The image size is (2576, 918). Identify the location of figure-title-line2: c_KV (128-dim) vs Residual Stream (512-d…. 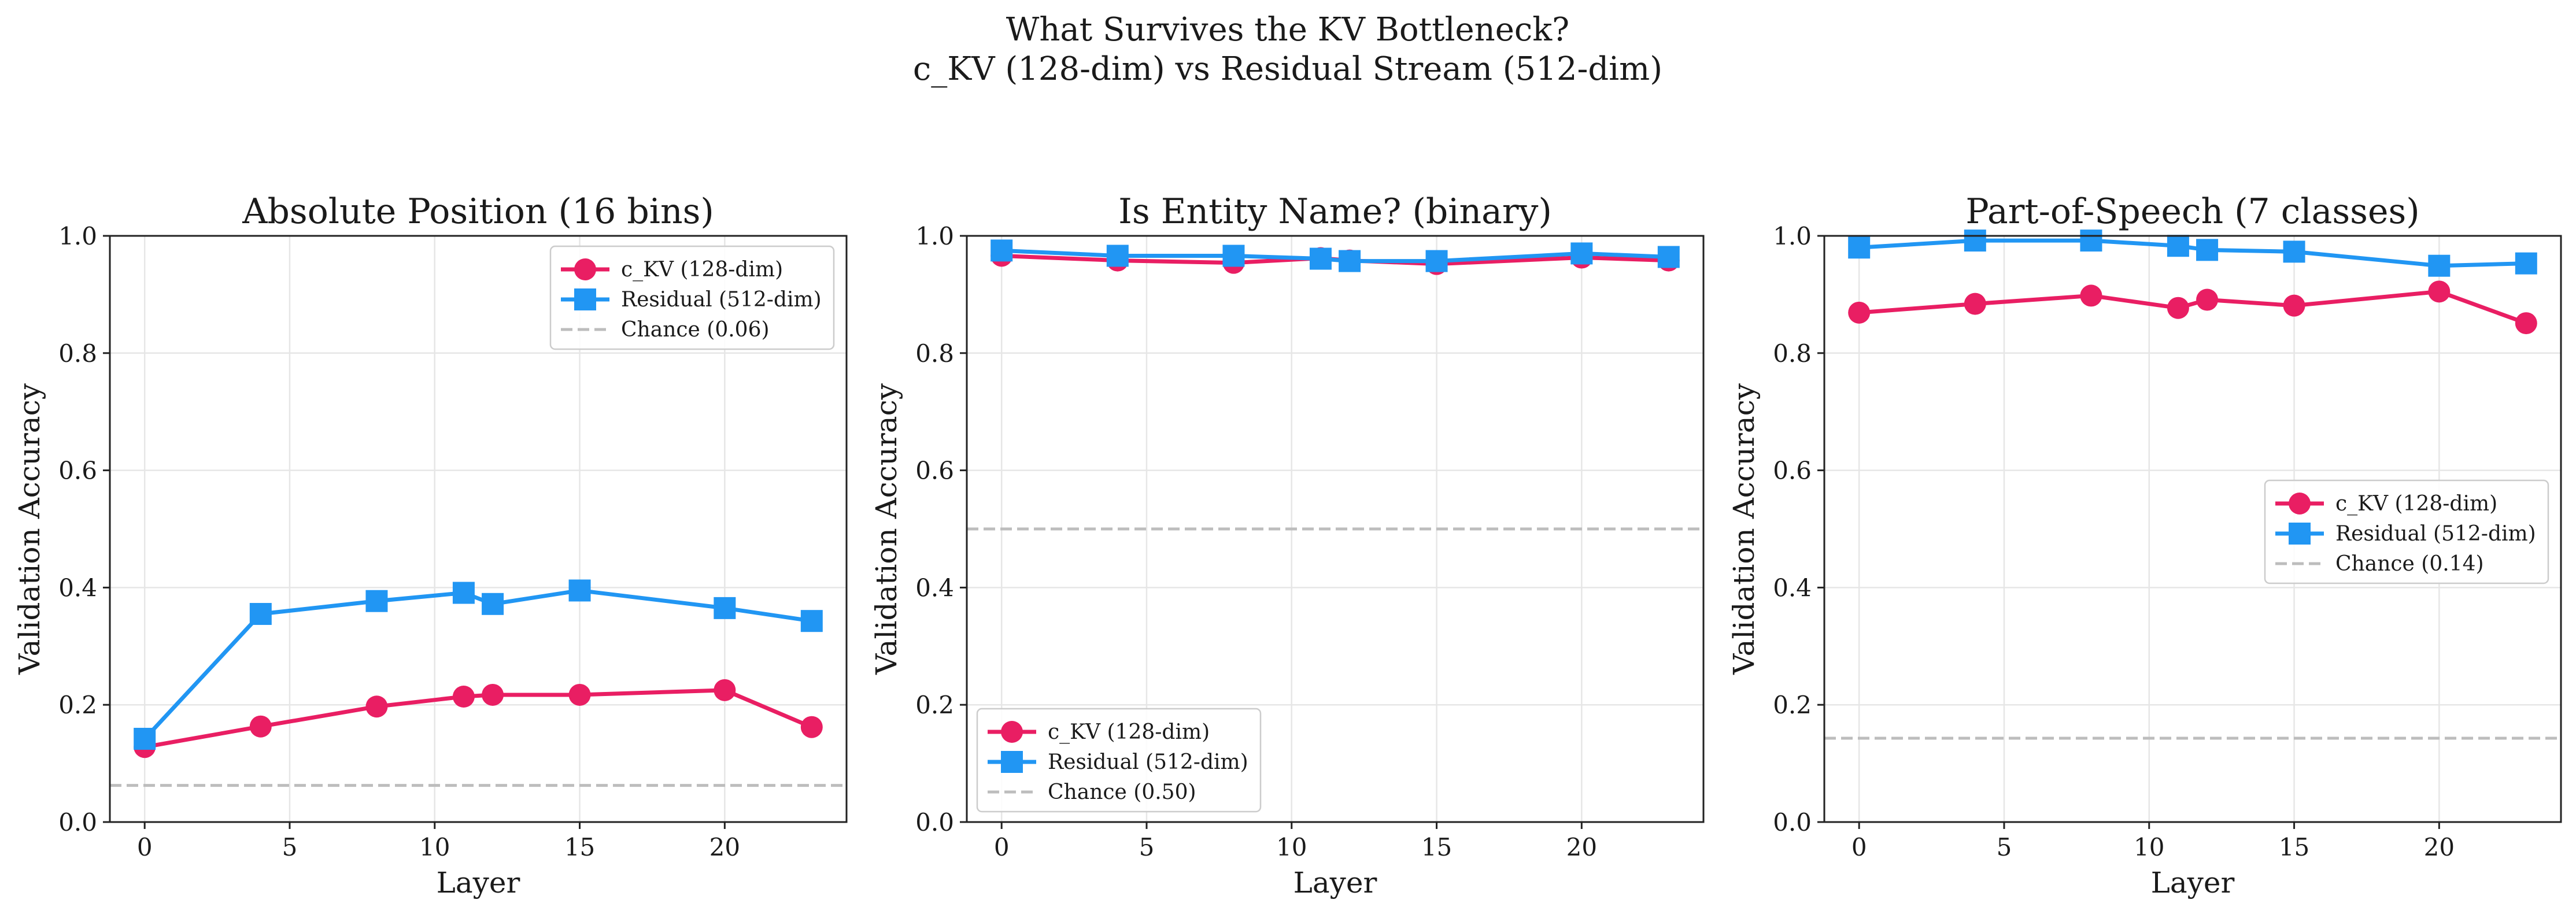
(1288, 69).